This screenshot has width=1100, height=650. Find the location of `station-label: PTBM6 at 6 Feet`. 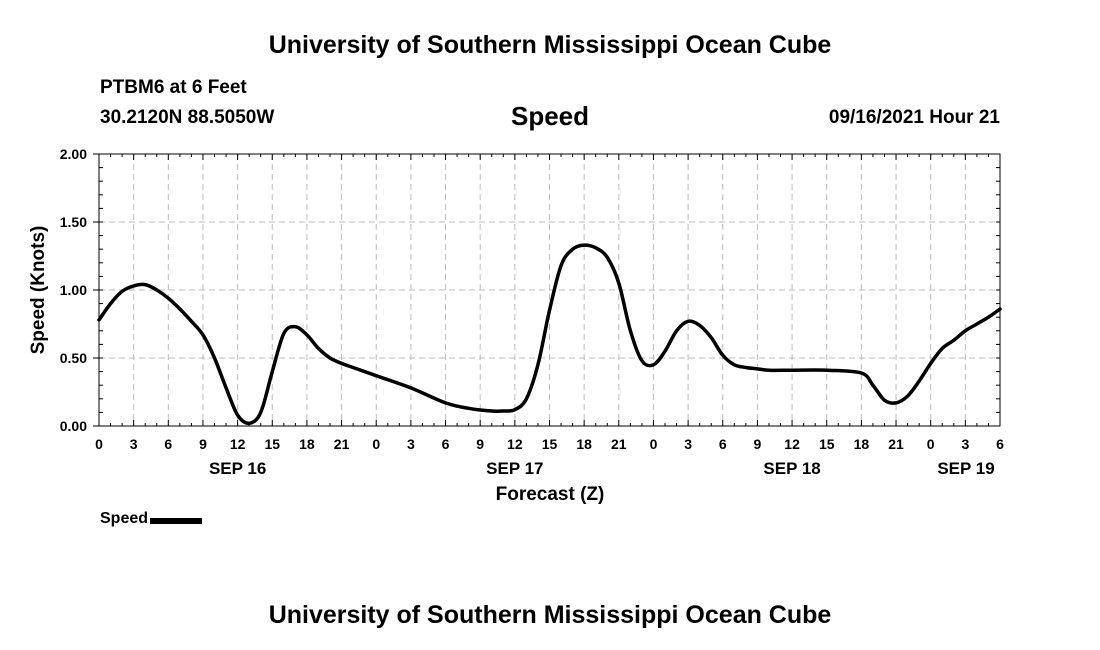

station-label: PTBM6 at 6 Feet is located at coordinates (173, 87).